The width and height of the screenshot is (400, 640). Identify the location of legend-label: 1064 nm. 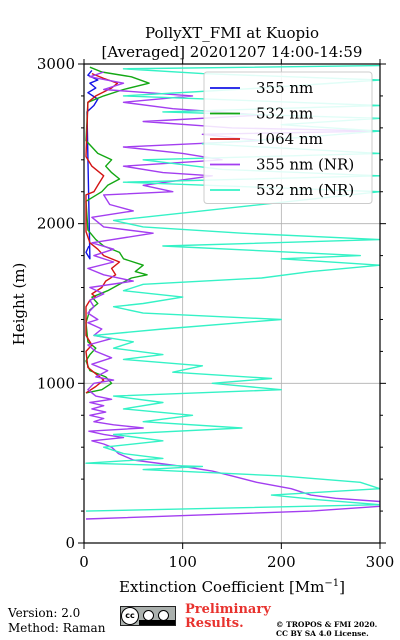
(289, 139).